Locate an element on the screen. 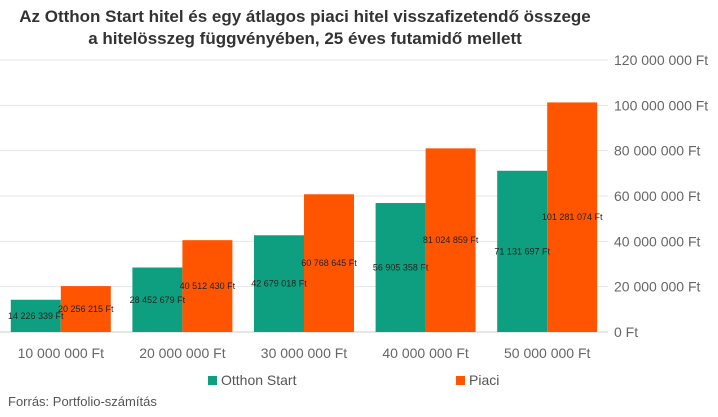 This screenshot has width=718, height=417. x-tick-label: 20 000 000 Ft is located at coordinates (182, 353).